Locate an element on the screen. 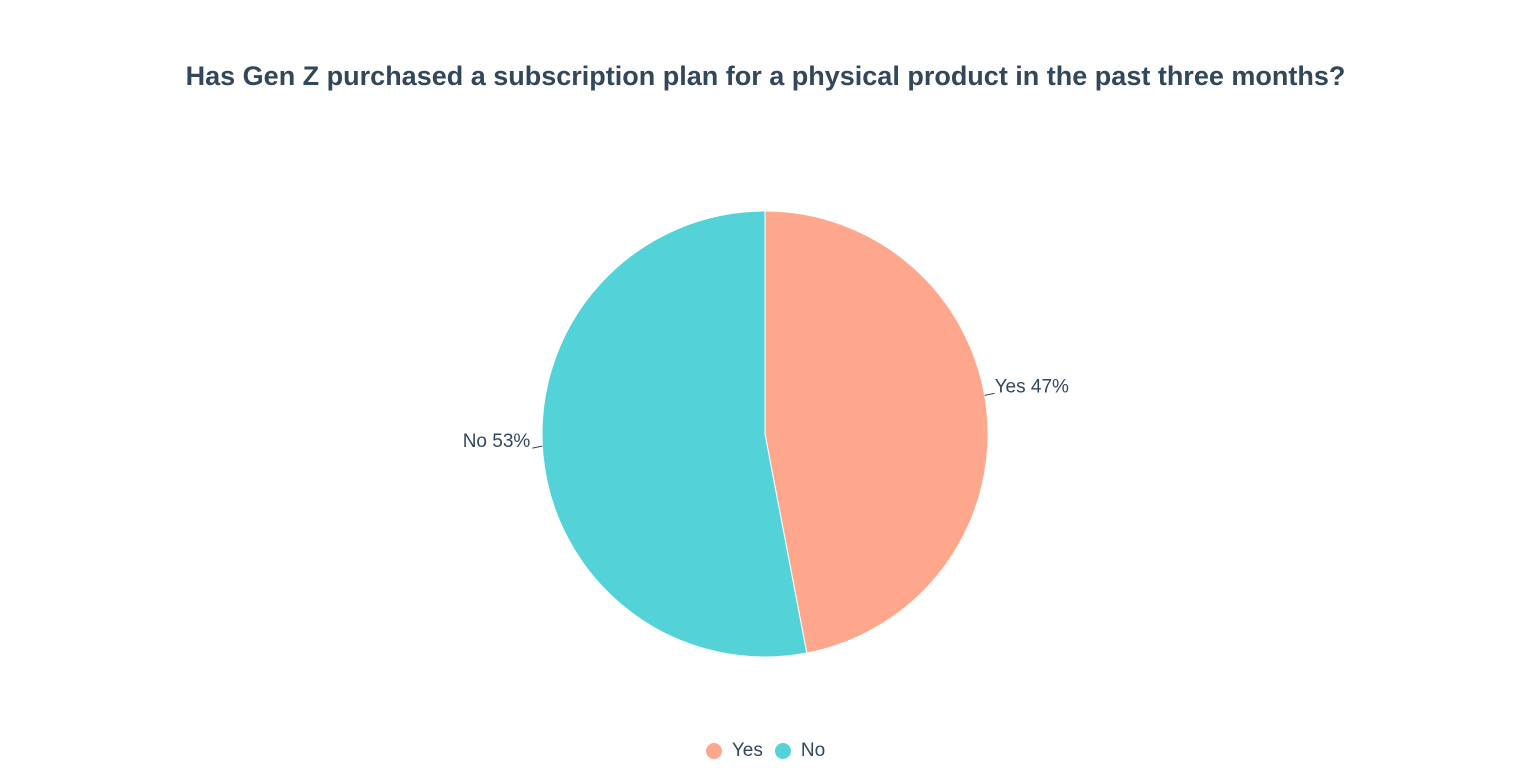  slice-label-yes: Yes 47% is located at coordinates (1032, 386).